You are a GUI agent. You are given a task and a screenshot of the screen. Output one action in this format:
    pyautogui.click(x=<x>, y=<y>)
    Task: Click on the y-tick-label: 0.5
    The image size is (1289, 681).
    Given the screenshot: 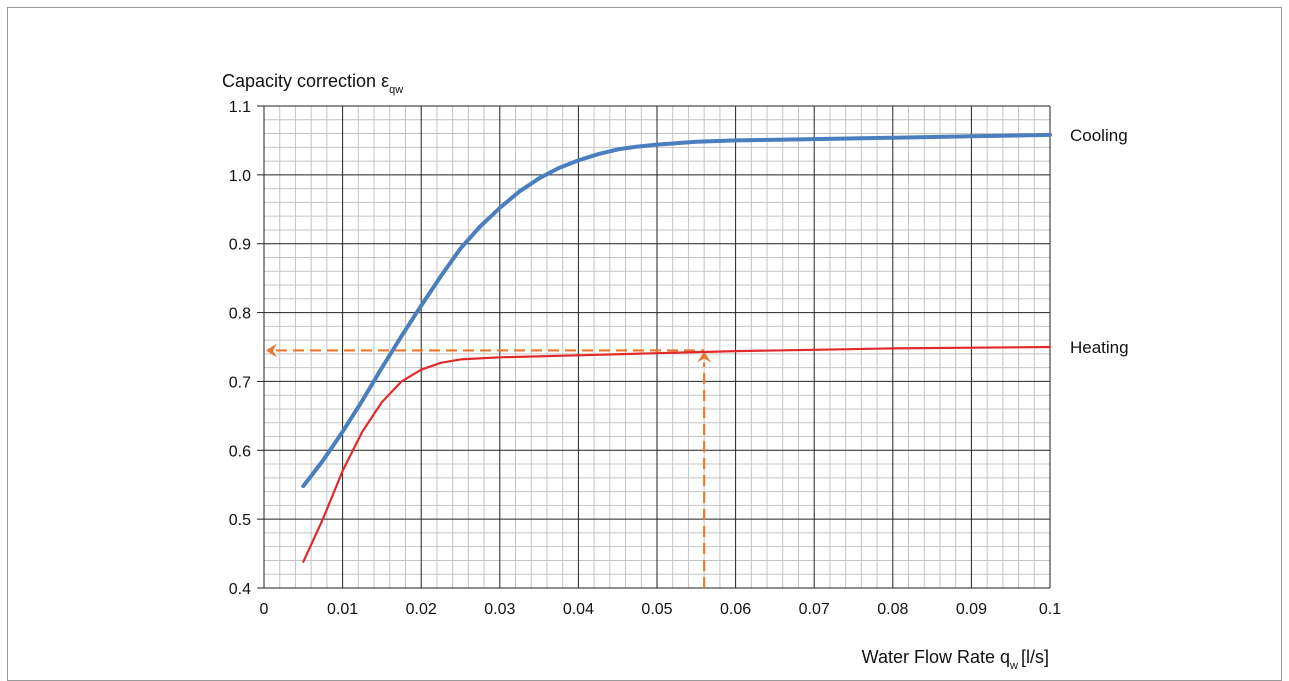 What is the action you would take?
    pyautogui.click(x=240, y=520)
    